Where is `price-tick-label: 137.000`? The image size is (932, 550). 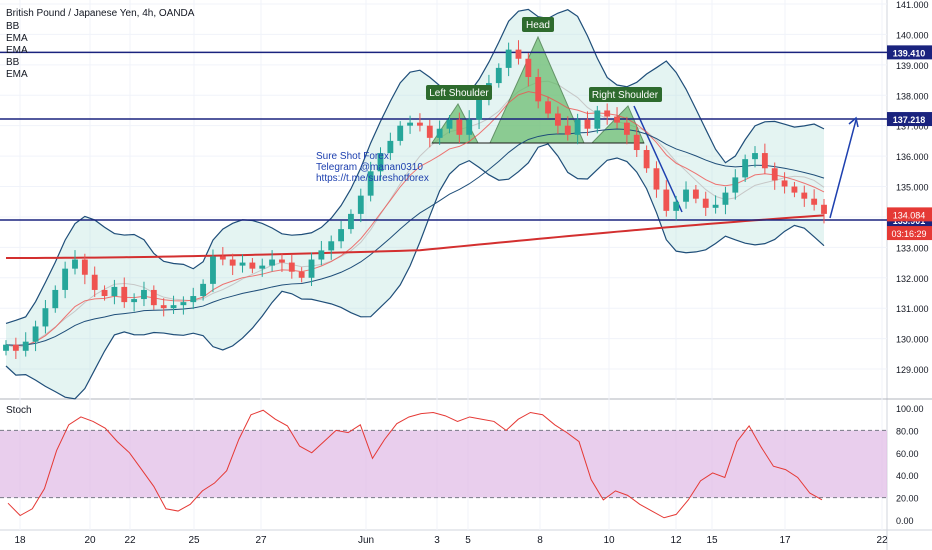
price-tick-label: 137.000 is located at coordinates (912, 127).